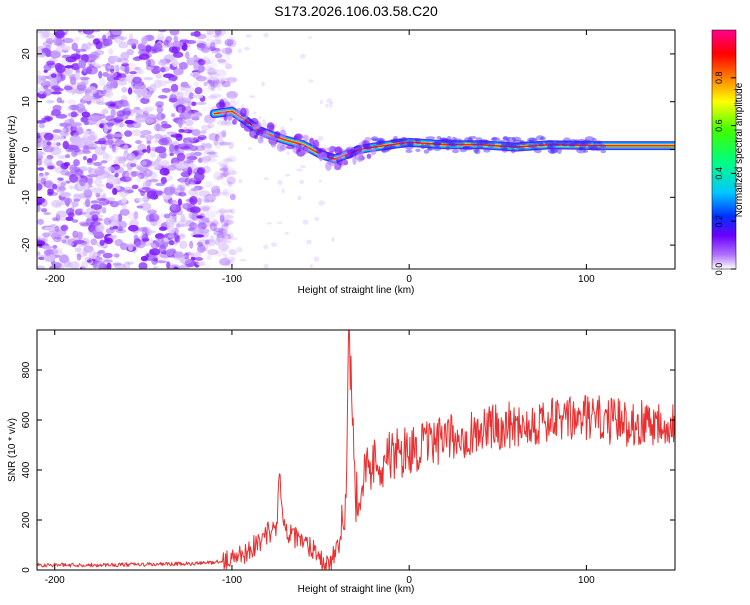 This screenshot has height=605, width=750. What do you see at coordinates (356, 290) in the screenshot?
I see `spectrogram-xlabel: Height of straight line (km)` at bounding box center [356, 290].